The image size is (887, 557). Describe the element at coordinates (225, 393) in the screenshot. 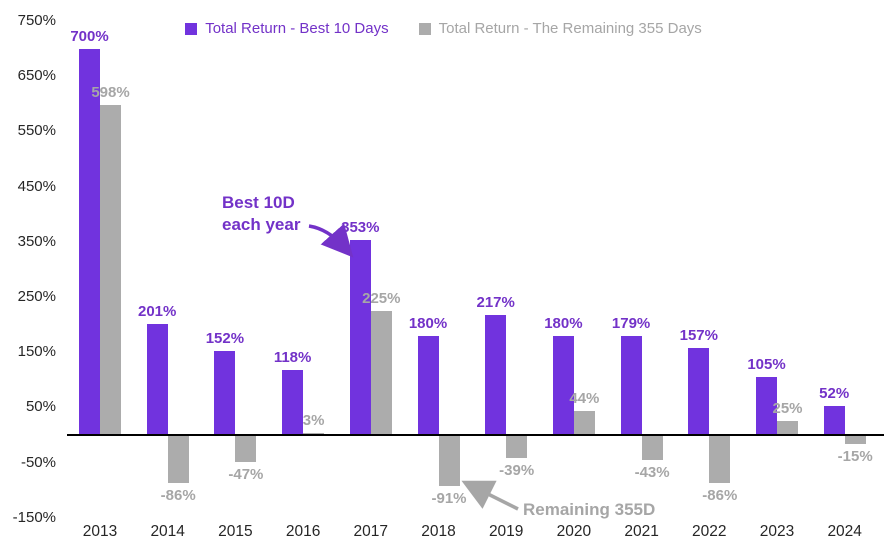

I see `bar-best-10-days-2015` at that location.